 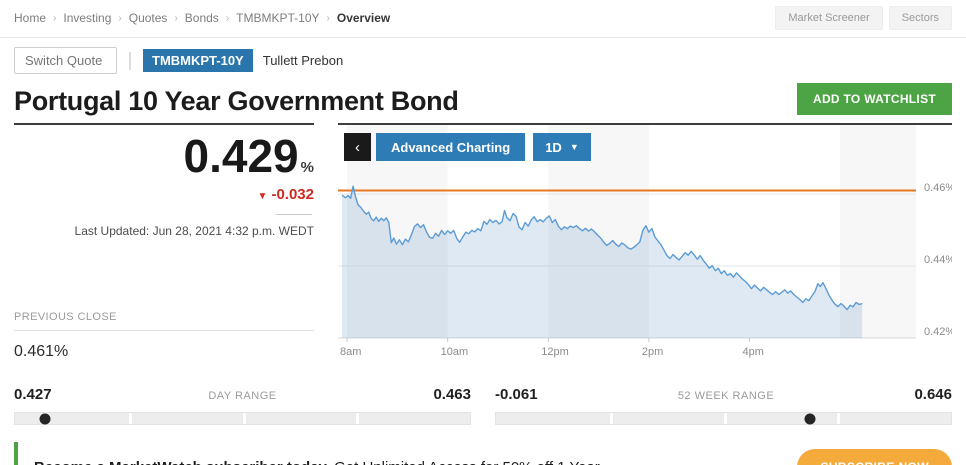 What do you see at coordinates (516, 394) in the screenshot?
I see `52wk-range-low: -0.061` at bounding box center [516, 394].